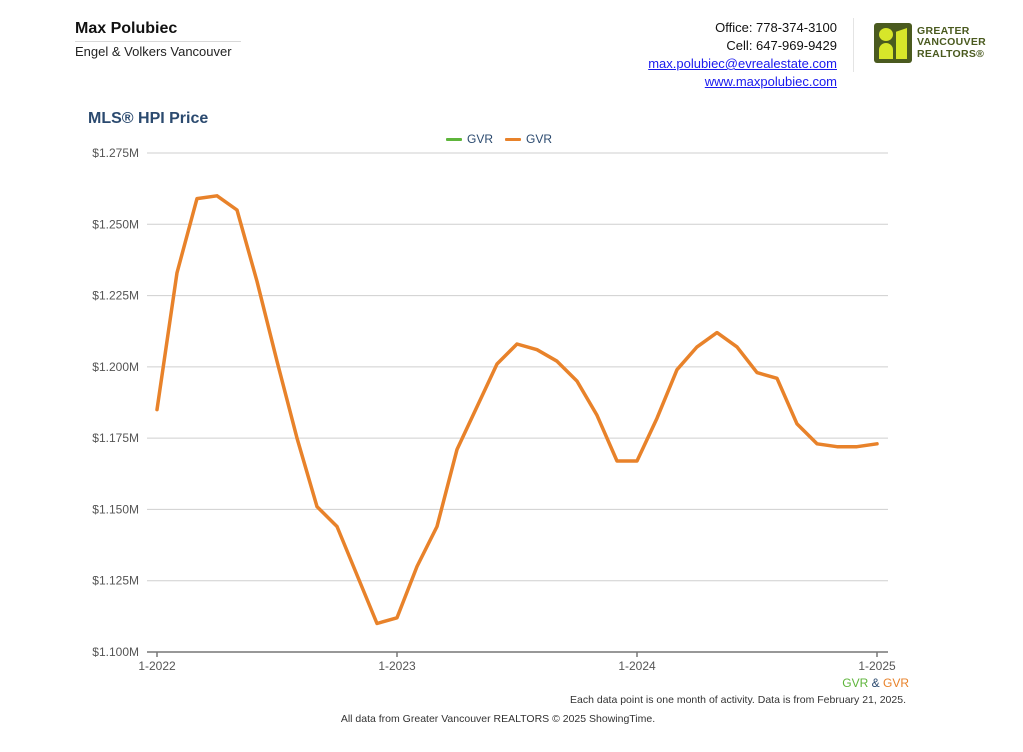 This screenshot has width=1023, height=752. Describe the element at coordinates (148, 118) in the screenshot. I see `chart-title: MLS® HPI Price` at that location.